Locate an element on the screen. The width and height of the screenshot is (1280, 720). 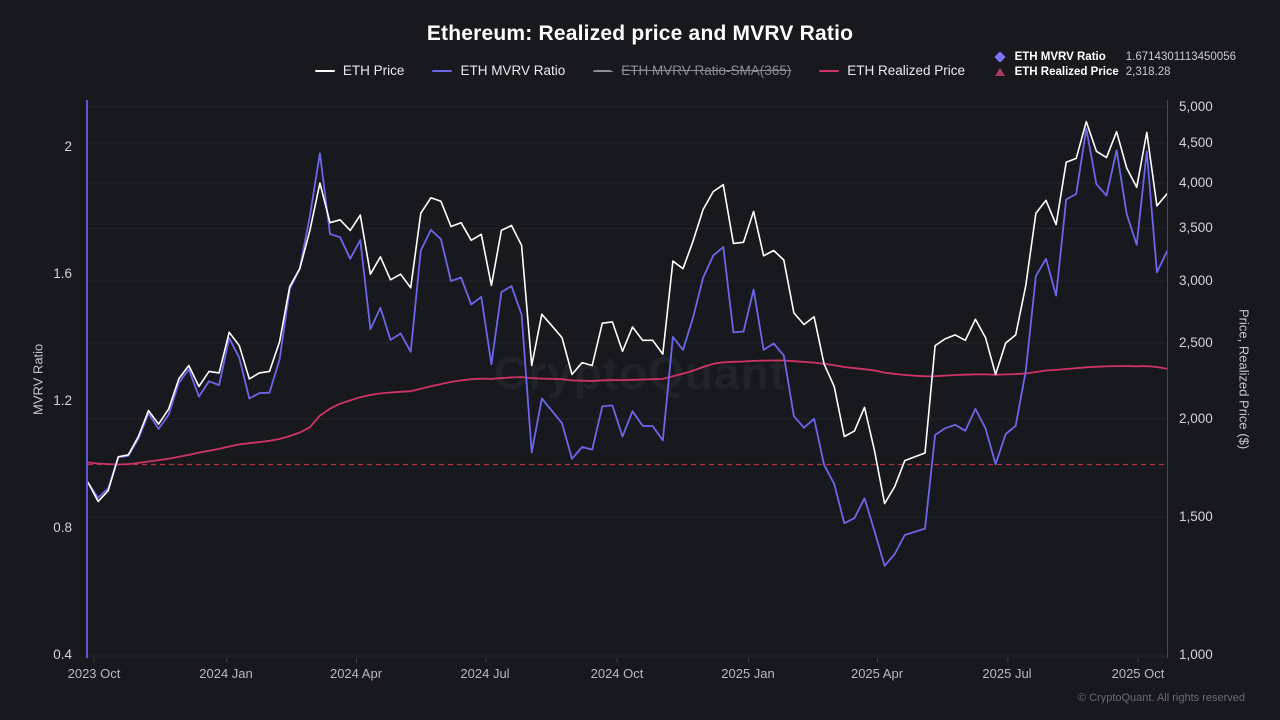
realized-triangle-icon is located at coordinates (1000, 72).